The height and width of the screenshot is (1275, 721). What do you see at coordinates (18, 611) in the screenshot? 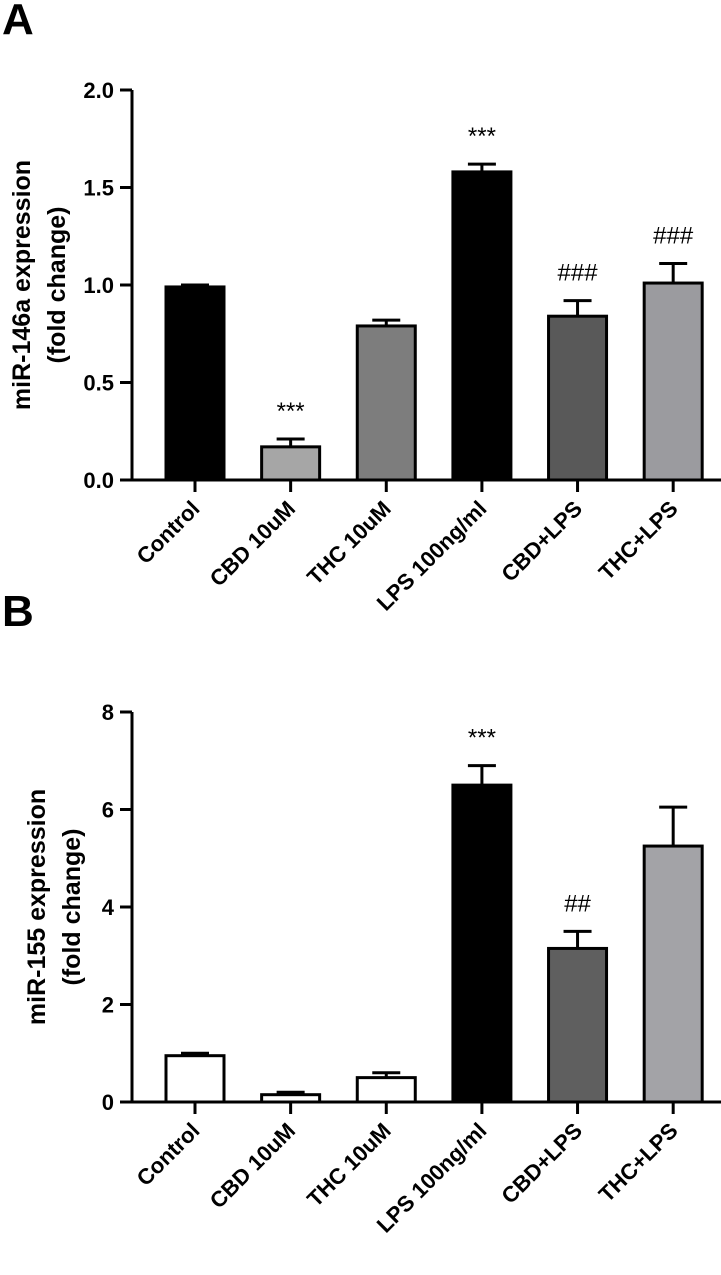
I see `panel-letter-b: B` at bounding box center [18, 611].